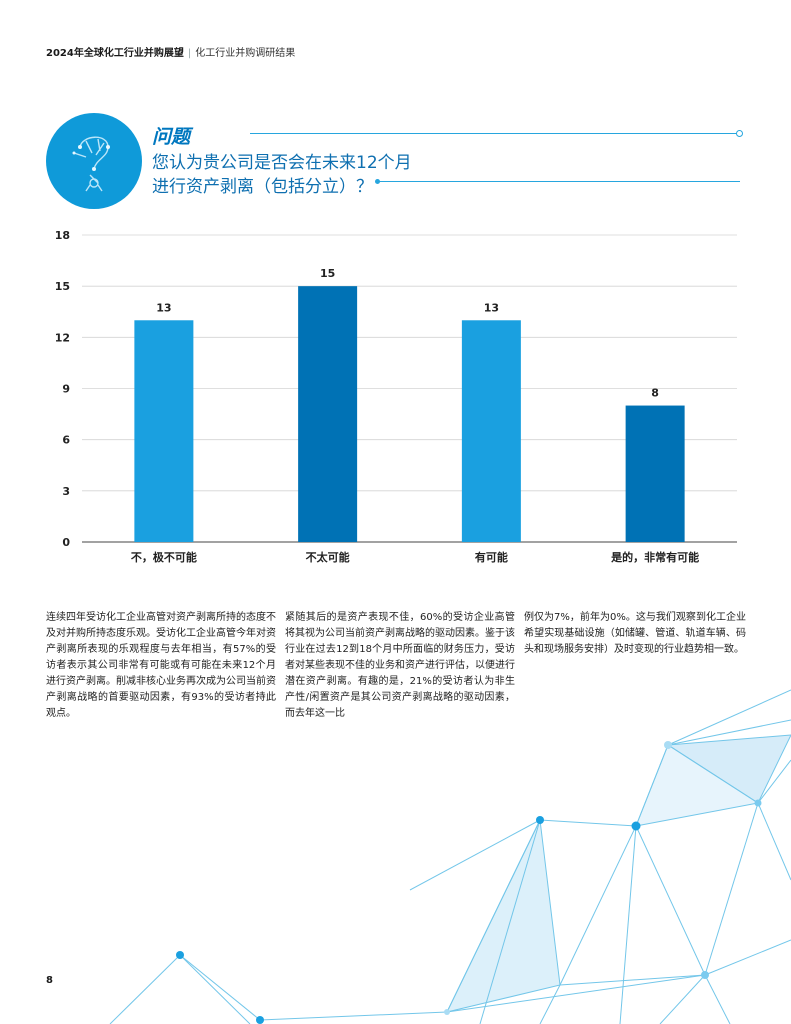 The height and width of the screenshot is (1024, 791). Describe the element at coordinates (66, 440) in the screenshot. I see `y-tick-label: 6` at that location.